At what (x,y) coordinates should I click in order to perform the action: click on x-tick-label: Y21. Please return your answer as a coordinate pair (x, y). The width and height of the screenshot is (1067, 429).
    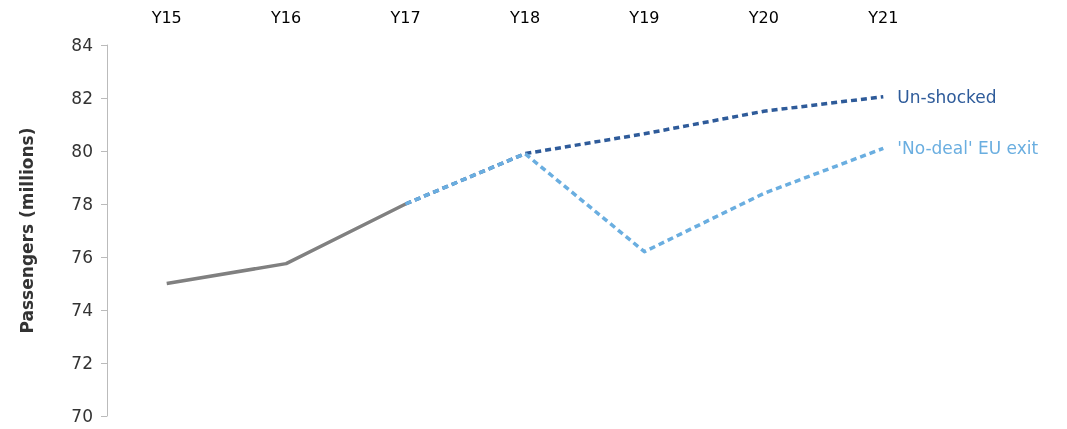
    Looking at the image, I should click on (883, 17).